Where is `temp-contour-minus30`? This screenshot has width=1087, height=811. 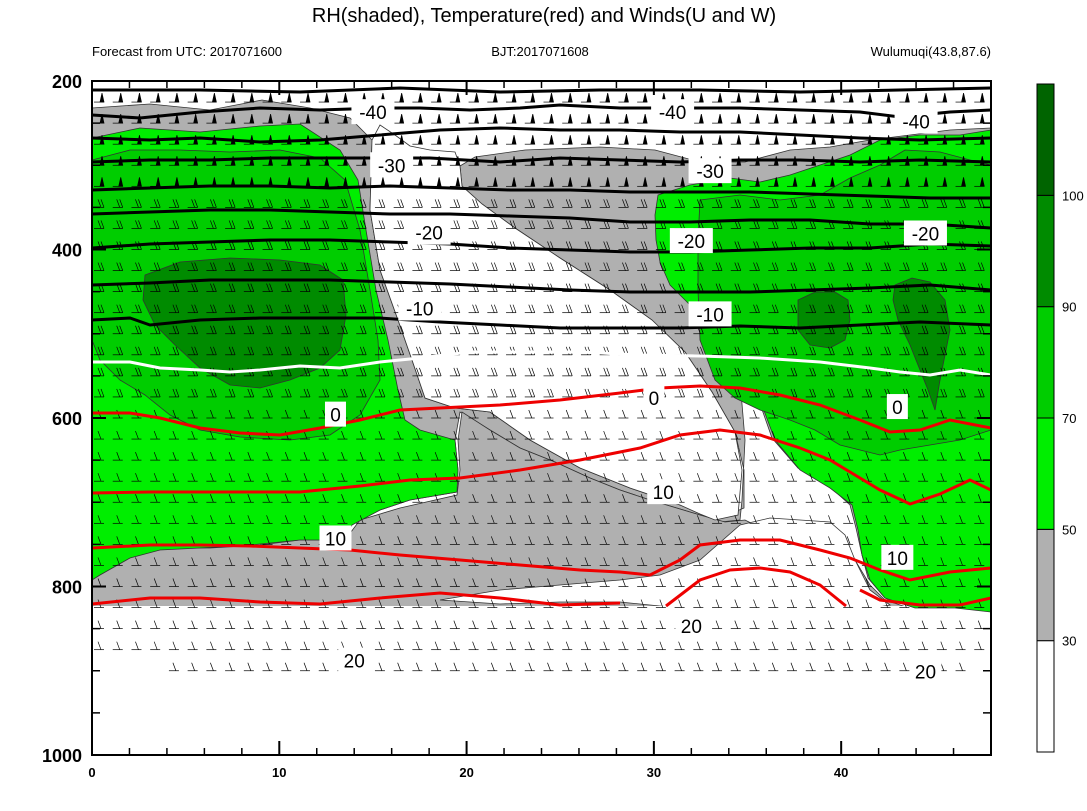
temp-contour-minus30 is located at coordinates (541, 160).